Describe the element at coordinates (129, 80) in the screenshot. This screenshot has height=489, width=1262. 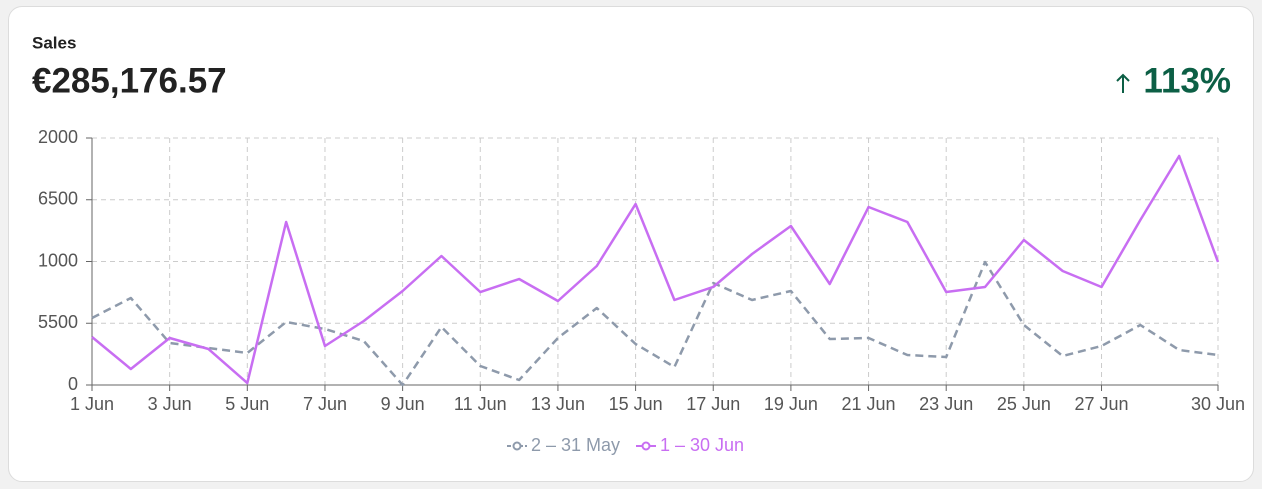
I see `sales-amount: €285,176.57` at that location.